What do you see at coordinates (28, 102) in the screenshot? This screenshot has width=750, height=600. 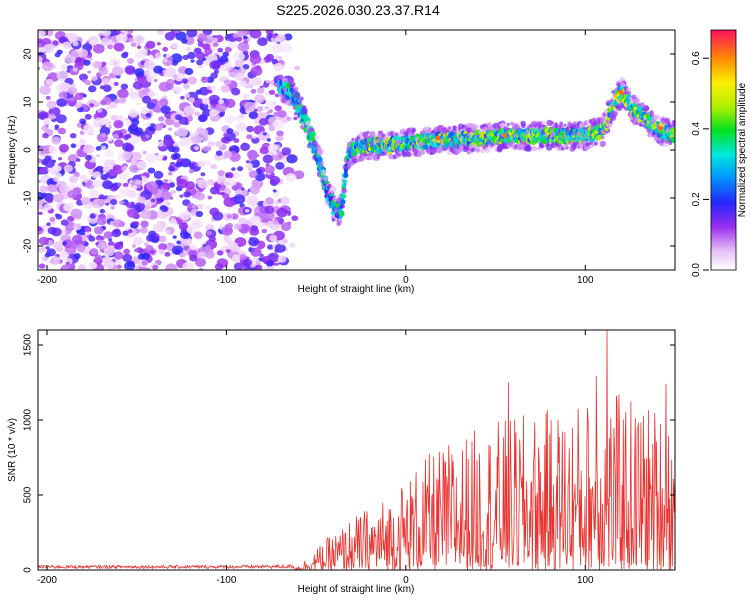 I see `y-tick-label: 10` at bounding box center [28, 102].